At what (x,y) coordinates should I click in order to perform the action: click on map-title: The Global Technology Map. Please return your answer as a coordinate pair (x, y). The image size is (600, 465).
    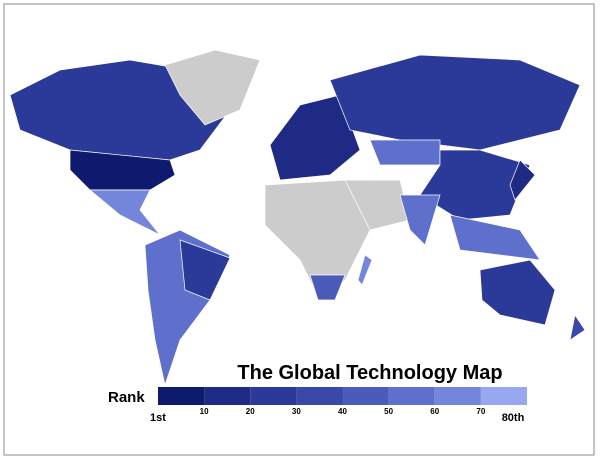
    Looking at the image, I should click on (369, 373).